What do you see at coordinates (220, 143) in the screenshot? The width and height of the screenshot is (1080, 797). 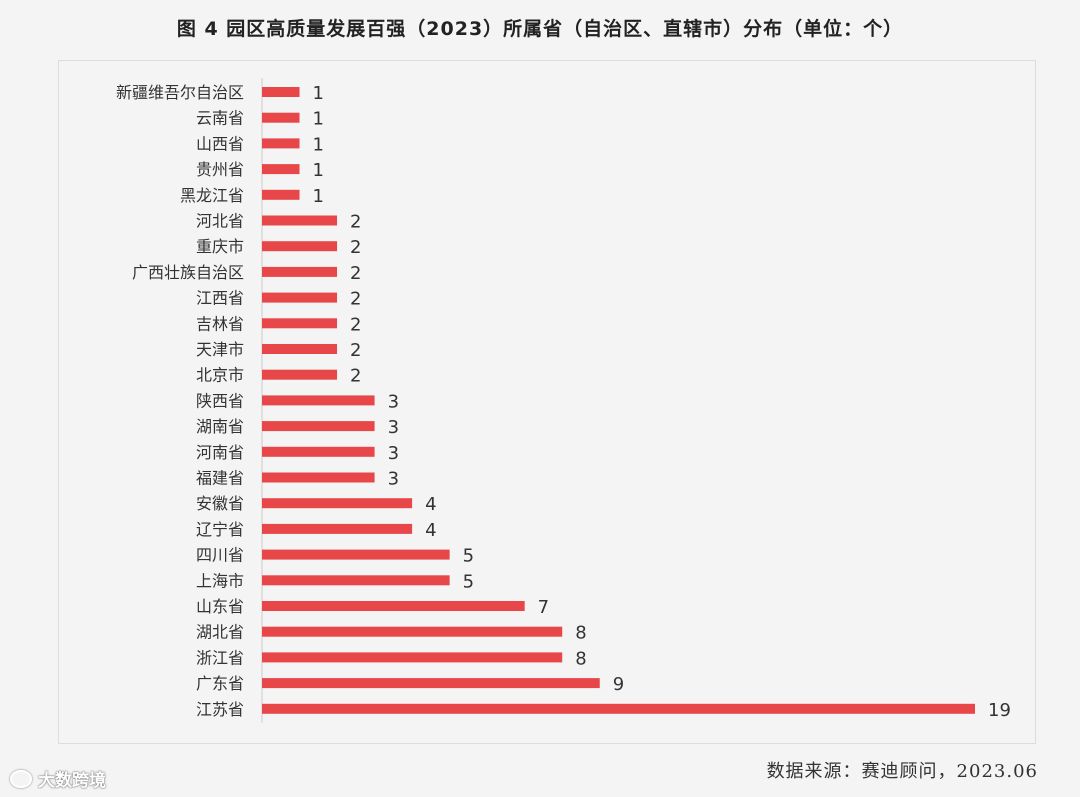 I see `category-label: 山西省` at bounding box center [220, 143].